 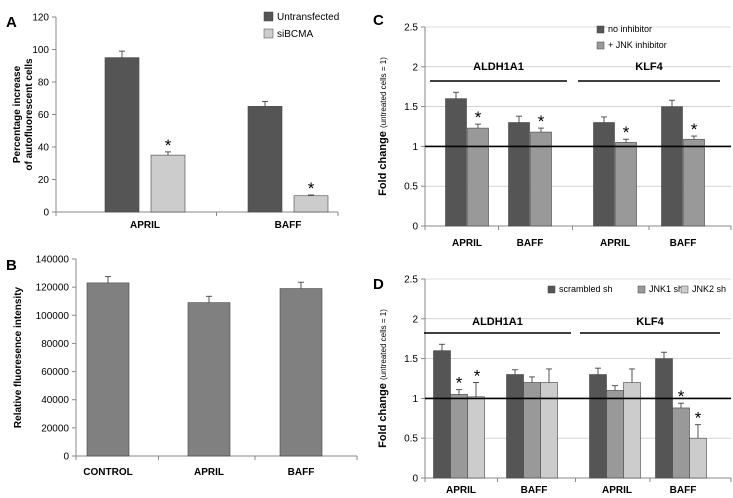 I want to click on y-axis-label: Percentage increase, so click(x=17, y=114).